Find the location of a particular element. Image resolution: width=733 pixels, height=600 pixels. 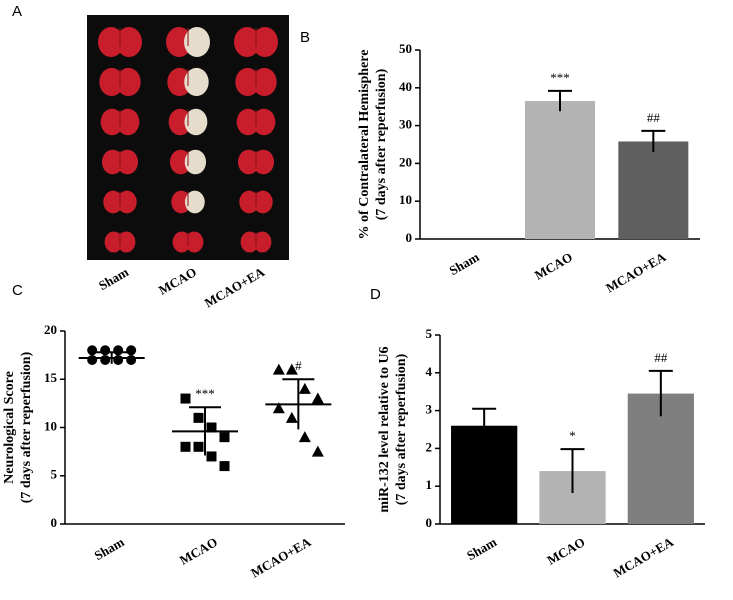

y-tick-label: 50 is located at coordinates (405, 48).